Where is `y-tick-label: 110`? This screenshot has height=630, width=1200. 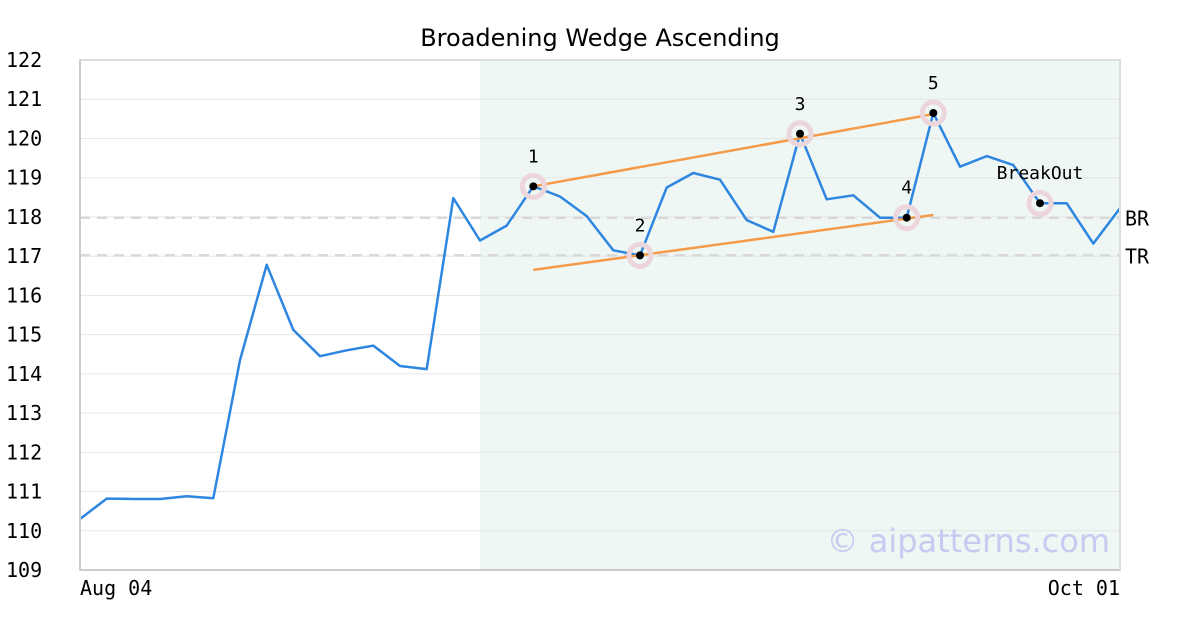
y-tick-label: 110 is located at coordinates (24, 531).